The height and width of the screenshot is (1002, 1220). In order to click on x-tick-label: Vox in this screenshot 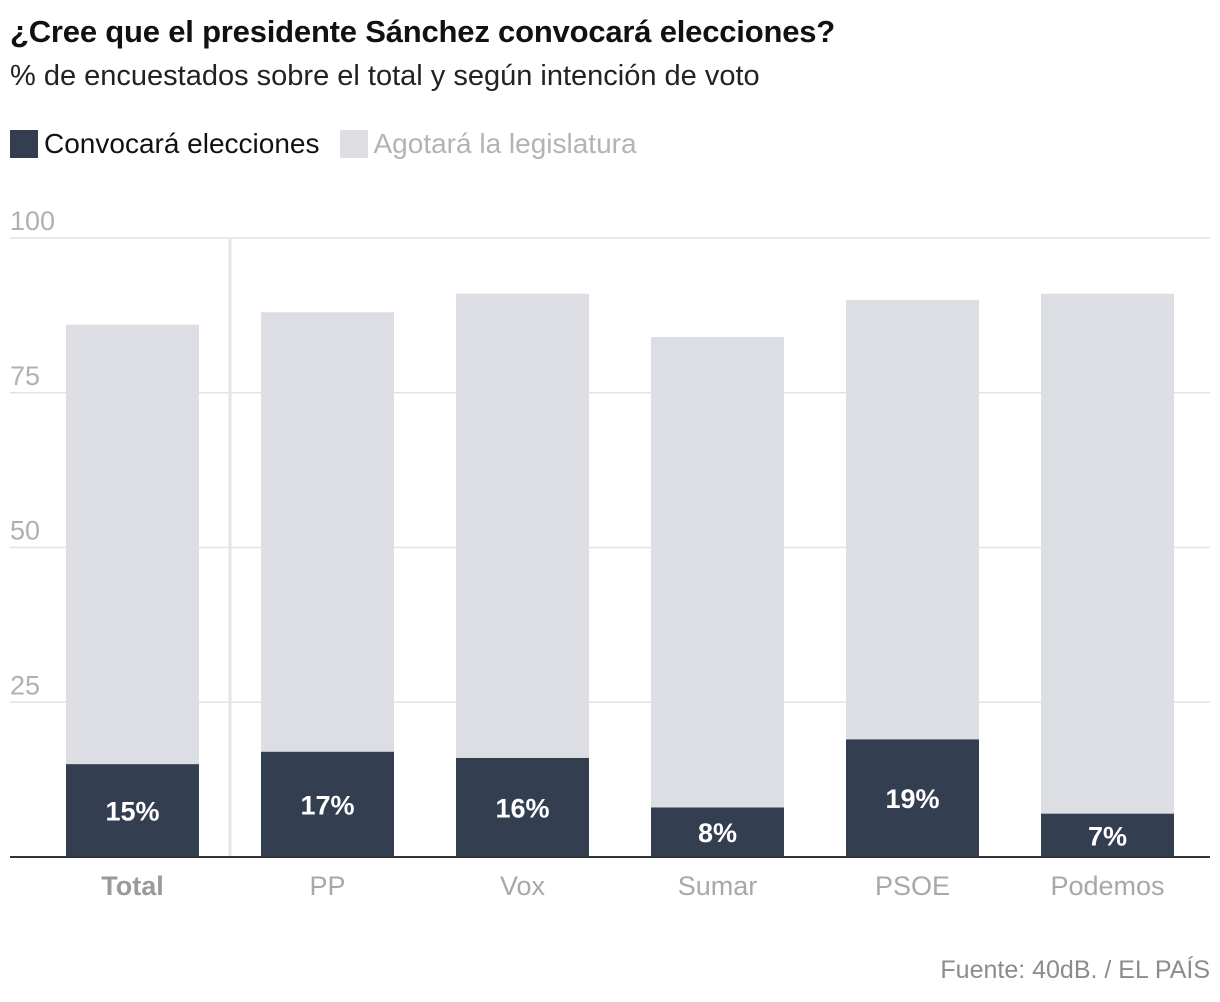, I will do `click(523, 886)`.